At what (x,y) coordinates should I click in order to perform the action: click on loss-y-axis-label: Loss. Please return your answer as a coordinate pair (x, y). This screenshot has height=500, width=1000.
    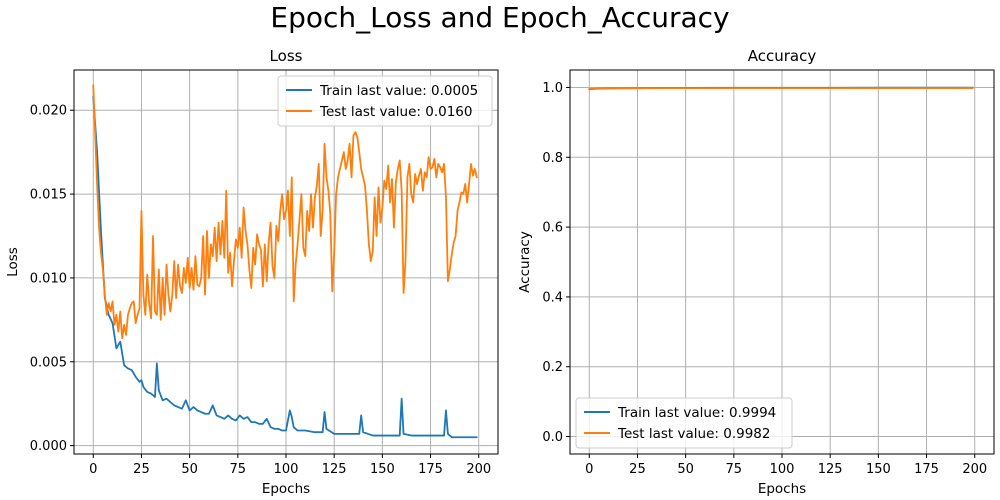
    Looking at the image, I should click on (13, 262).